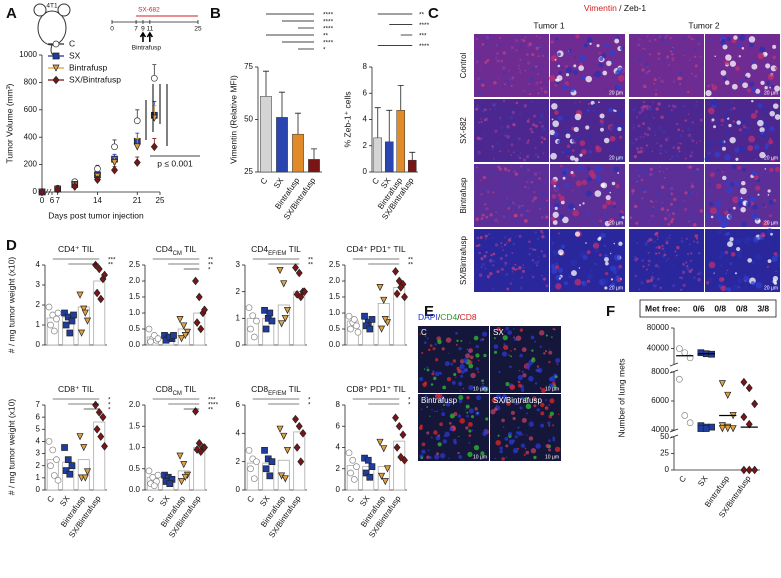 The height and width of the screenshot is (578, 781). I want to click on x-tick-label: SX, so click(265, 501).